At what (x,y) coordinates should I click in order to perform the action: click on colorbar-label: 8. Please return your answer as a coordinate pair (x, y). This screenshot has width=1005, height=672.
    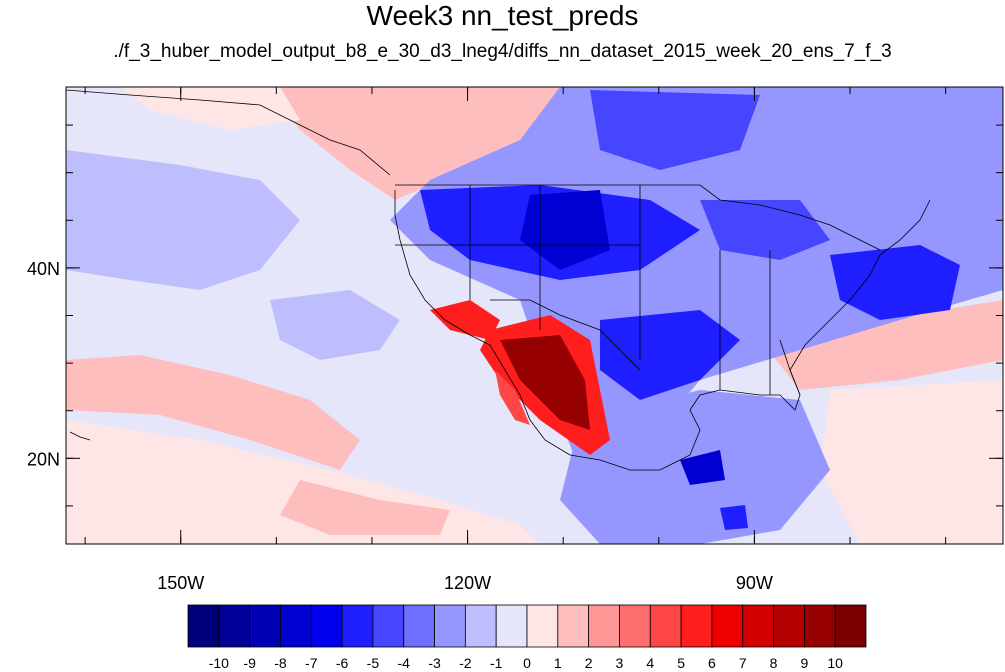
    Looking at the image, I should click on (774, 663).